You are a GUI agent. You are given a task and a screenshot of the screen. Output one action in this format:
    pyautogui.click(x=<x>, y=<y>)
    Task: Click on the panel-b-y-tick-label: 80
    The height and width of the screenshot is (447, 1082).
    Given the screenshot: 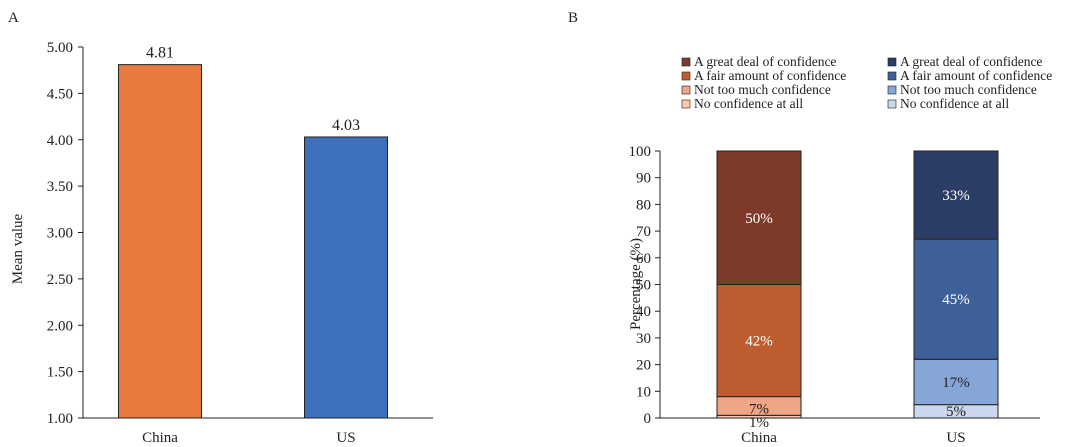 What is the action you would take?
    pyautogui.click(x=643, y=205)
    